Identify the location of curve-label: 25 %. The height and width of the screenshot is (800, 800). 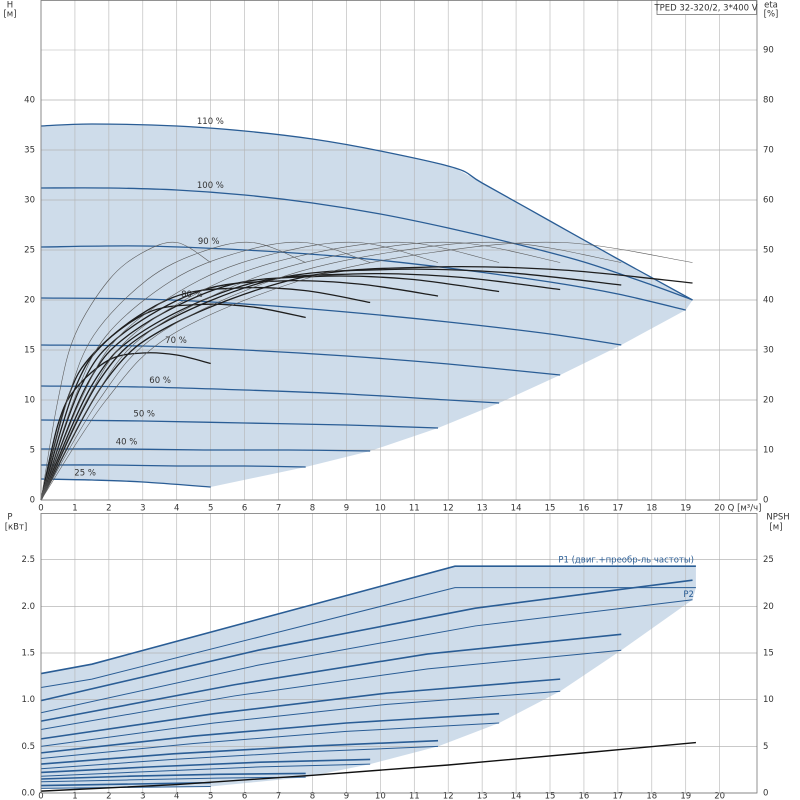
(85, 473).